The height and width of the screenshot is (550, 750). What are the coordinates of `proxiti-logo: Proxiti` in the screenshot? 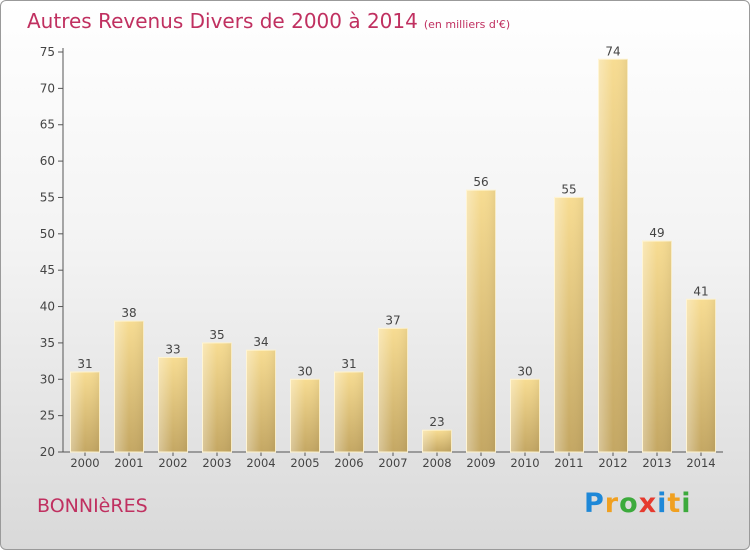 It's located at (638, 503).